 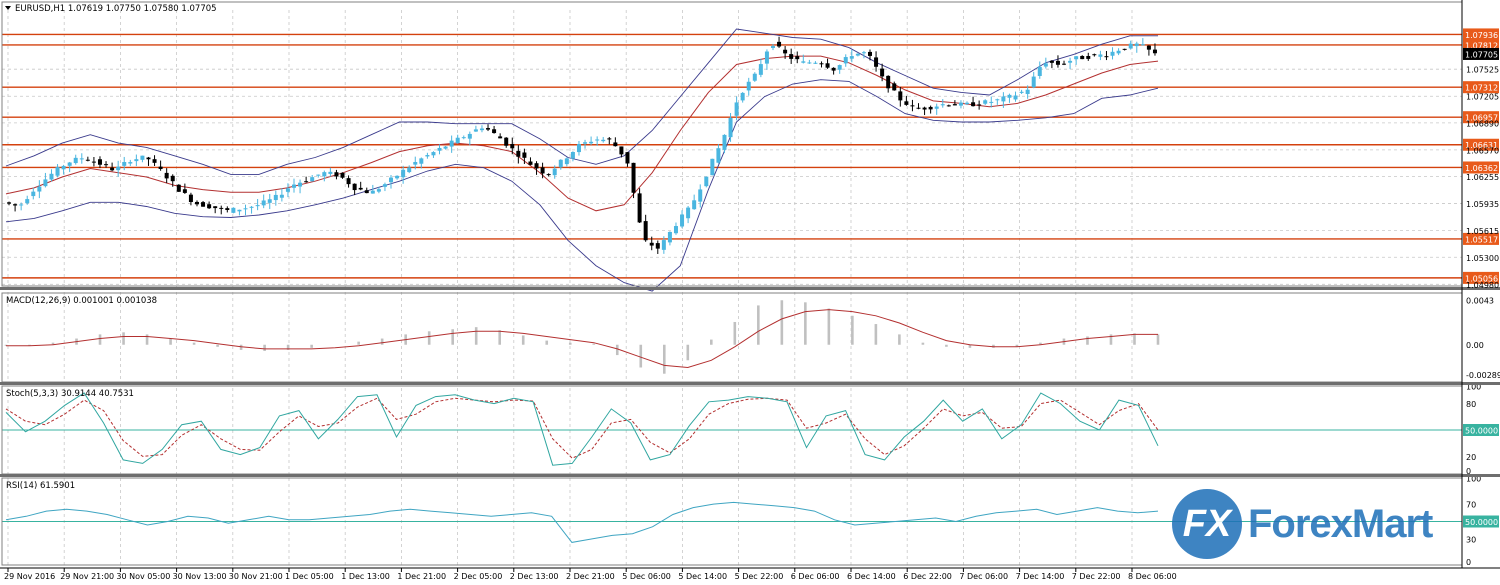 I want to click on stoch-tick-label: 20, so click(x=1471, y=457).